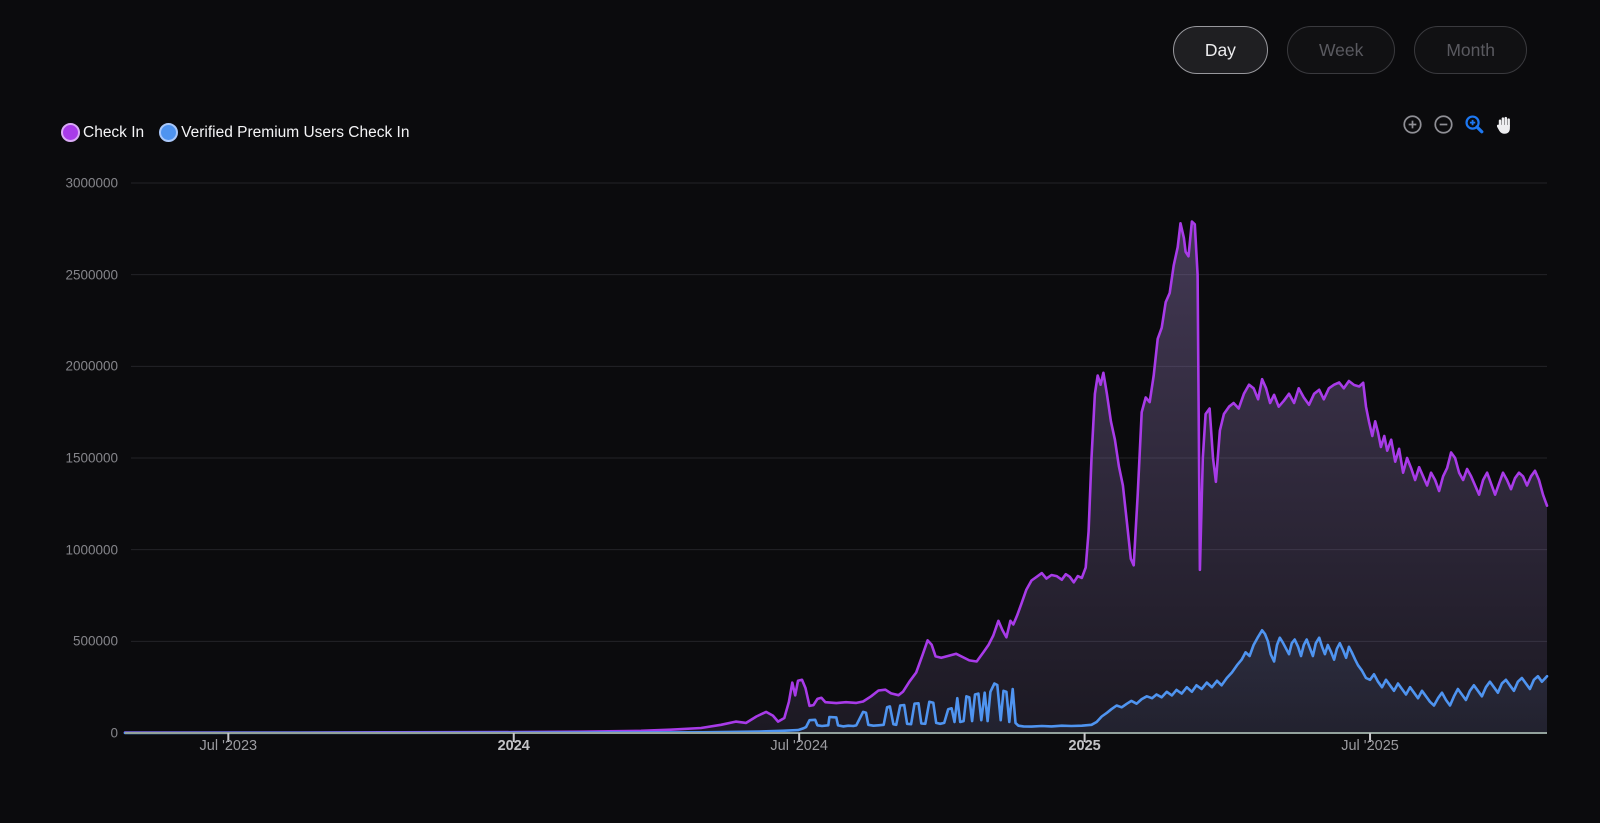  I want to click on check-in-marker-icon, so click(70, 132).